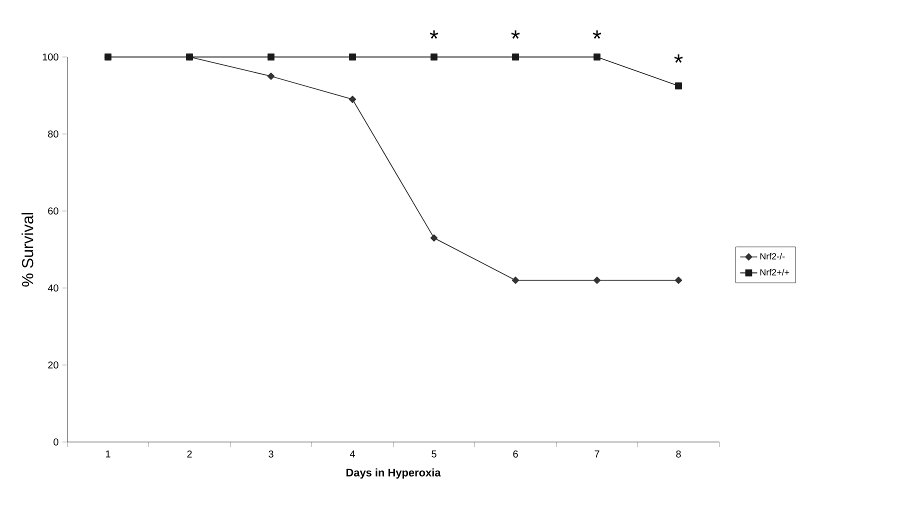 The image size is (910, 522). Describe the element at coordinates (28, 249) in the screenshot. I see `y-axis-title: % Survival` at that location.